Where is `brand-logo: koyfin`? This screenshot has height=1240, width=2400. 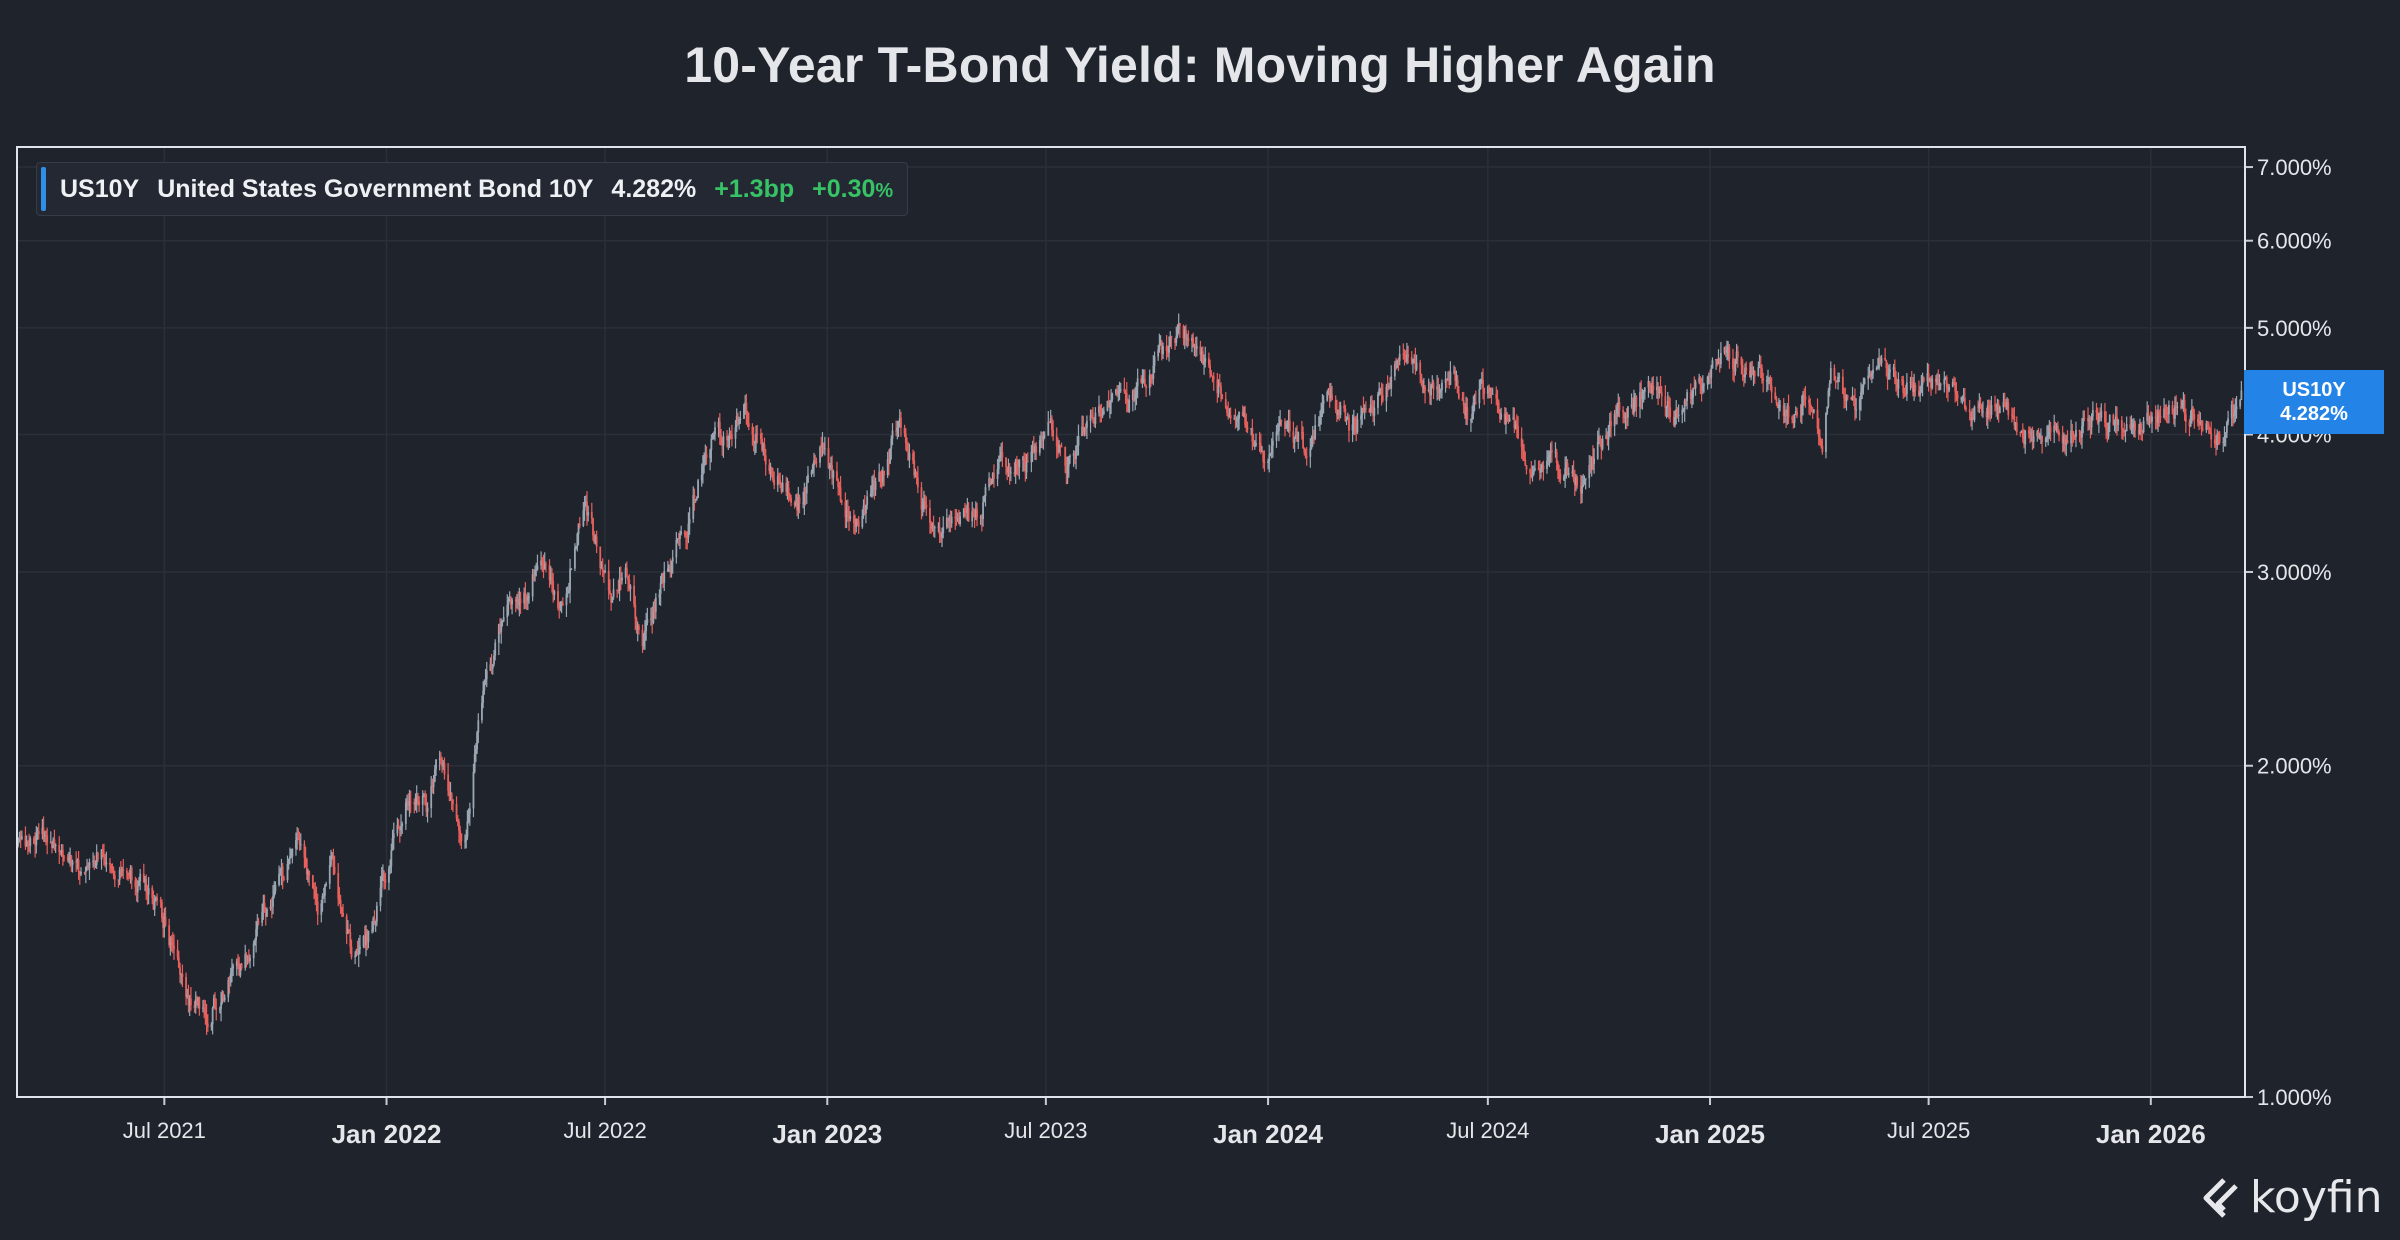
brand-logo: koyfin is located at coordinates (2292, 1197).